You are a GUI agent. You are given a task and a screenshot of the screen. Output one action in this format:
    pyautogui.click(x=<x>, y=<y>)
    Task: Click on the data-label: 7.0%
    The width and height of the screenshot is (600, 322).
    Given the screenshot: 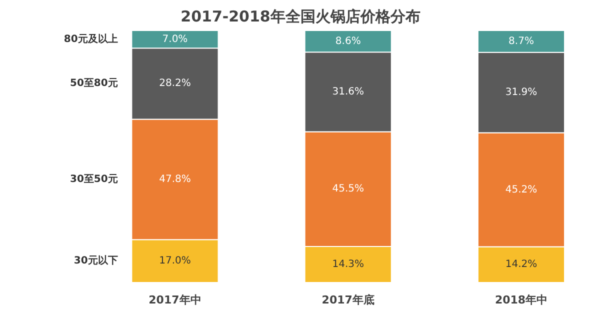 What is the action you would take?
    pyautogui.click(x=175, y=39)
    